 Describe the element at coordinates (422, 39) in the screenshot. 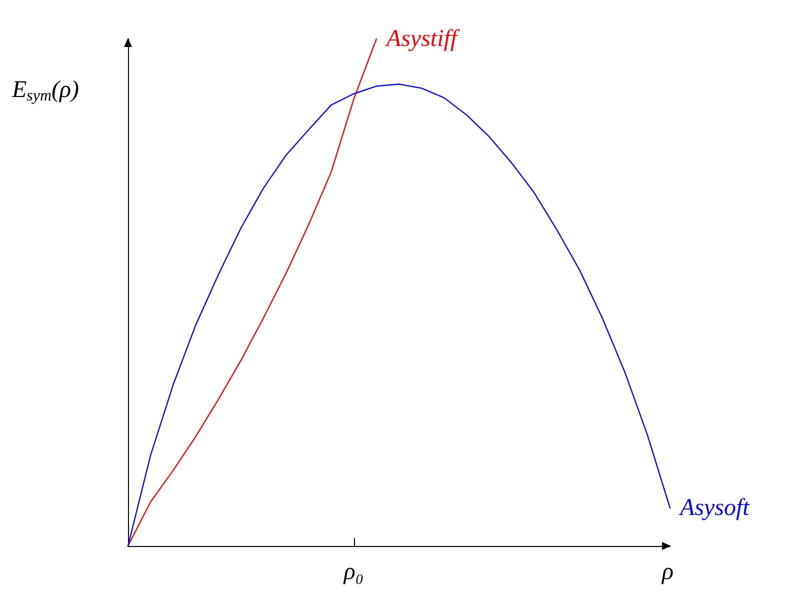

I see `series-label: Asystiff` at that location.